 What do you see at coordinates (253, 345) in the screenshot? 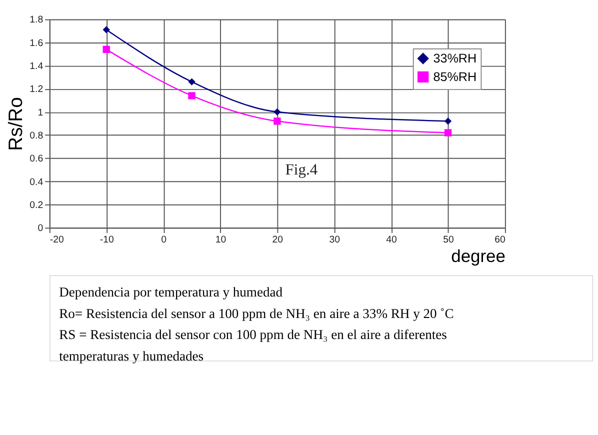
I see `text: RS = Resistencia del sensor con 100 ppm de NH₃ en el aire a diferentes temperaturas y humedades` at bounding box center [253, 345].